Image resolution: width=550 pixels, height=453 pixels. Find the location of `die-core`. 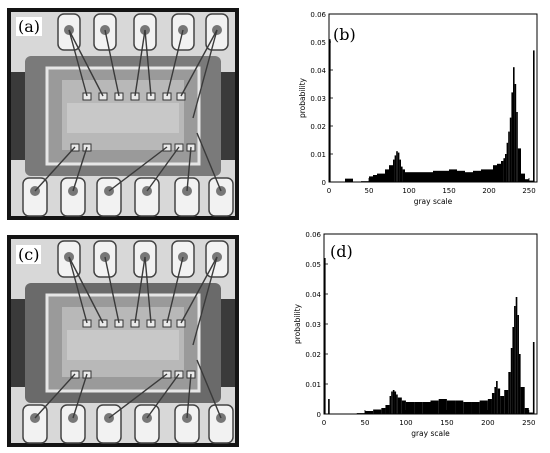

die-core is located at coordinates (123, 345).